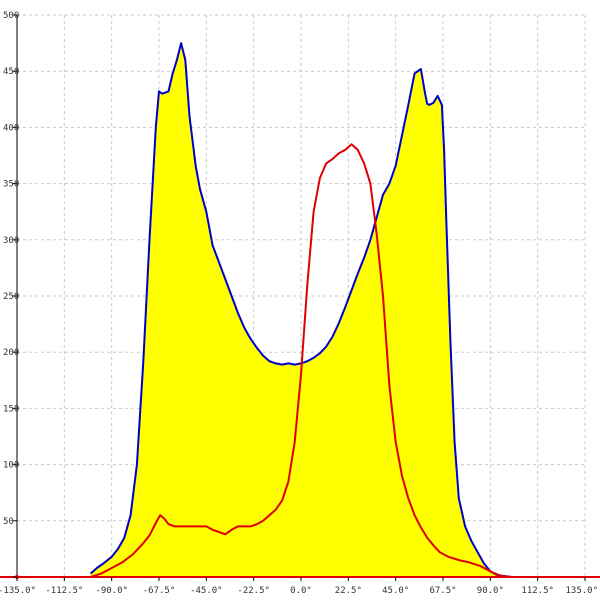  I want to click on x-tick-label: -90.0°, so click(111, 591).